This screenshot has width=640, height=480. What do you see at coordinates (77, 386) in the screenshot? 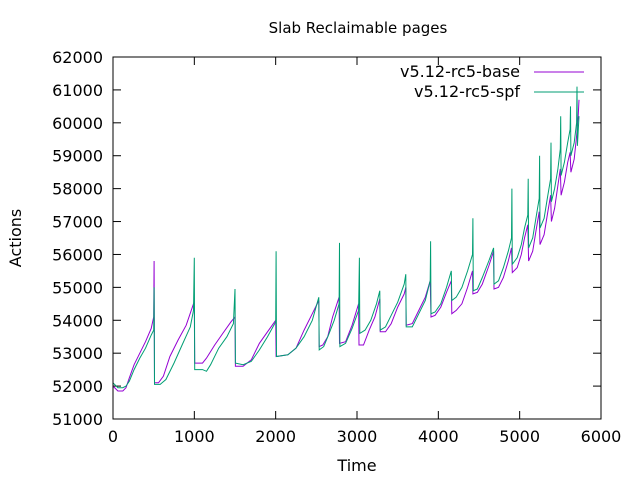
I see `y-tick-label: 52000` at bounding box center [77, 386].